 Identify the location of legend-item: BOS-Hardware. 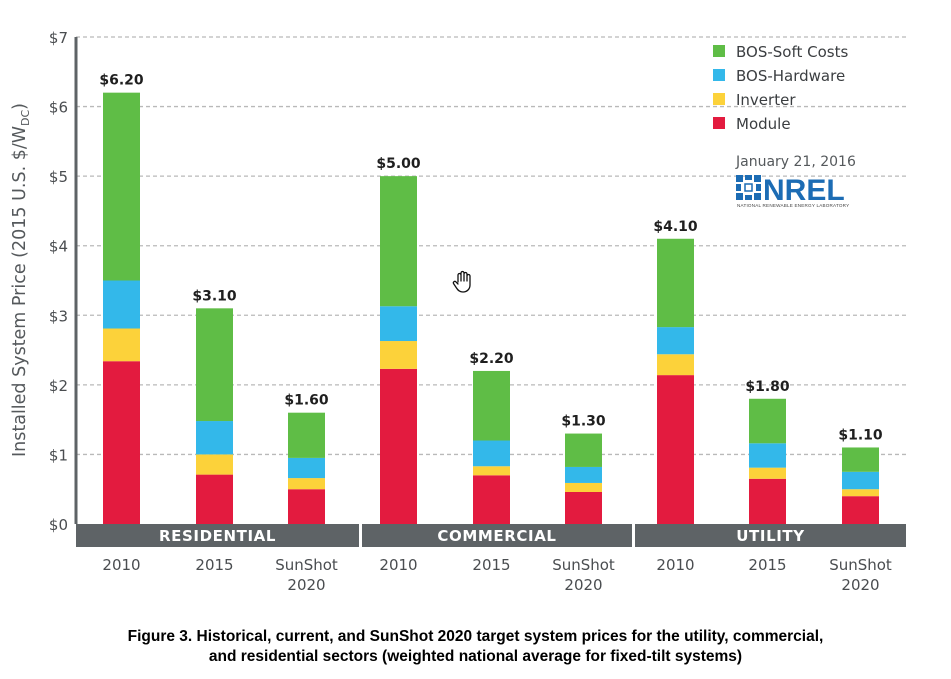
(779, 76).